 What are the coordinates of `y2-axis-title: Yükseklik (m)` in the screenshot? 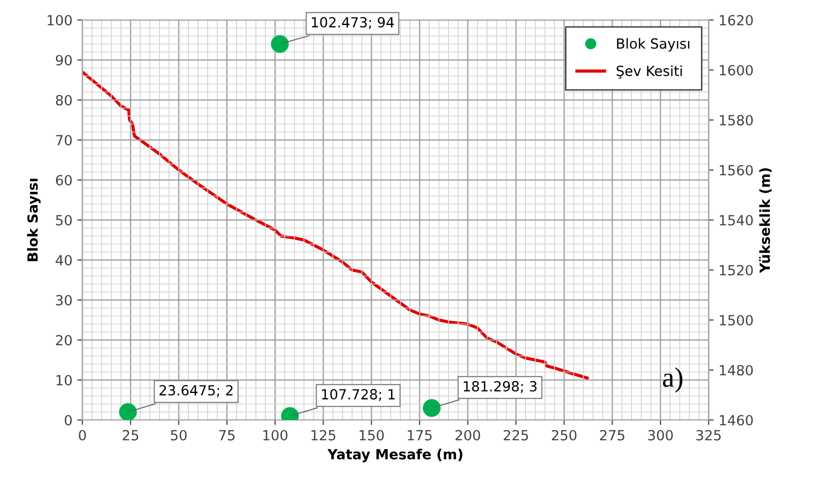 It's located at (765, 221).